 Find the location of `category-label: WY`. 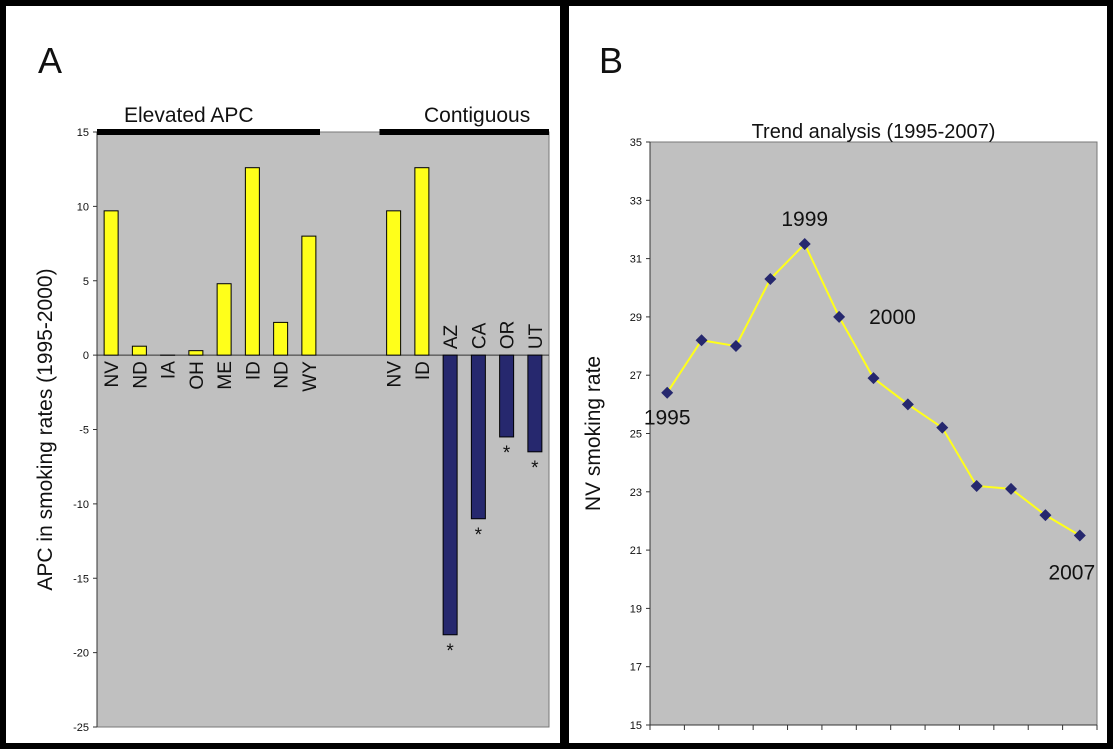

category-label: WY is located at coordinates (310, 376).